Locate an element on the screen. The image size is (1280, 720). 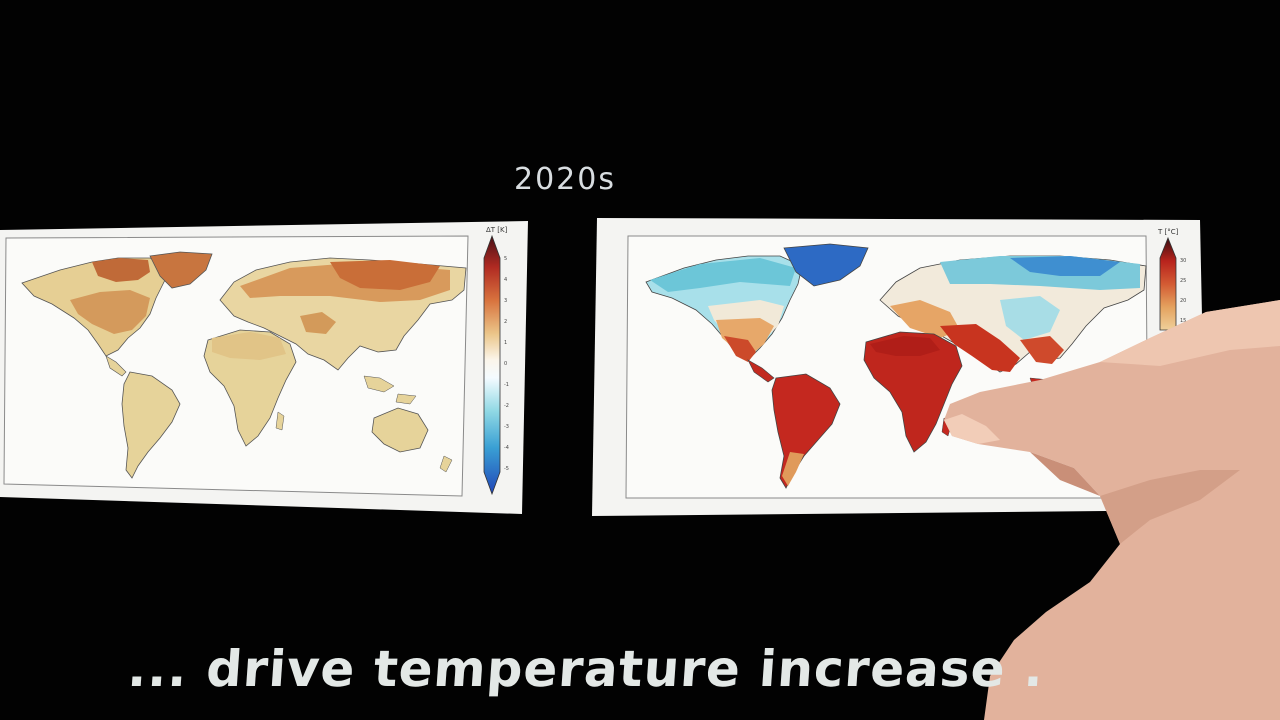
right-tick-15: 15 is located at coordinates (1183, 321).